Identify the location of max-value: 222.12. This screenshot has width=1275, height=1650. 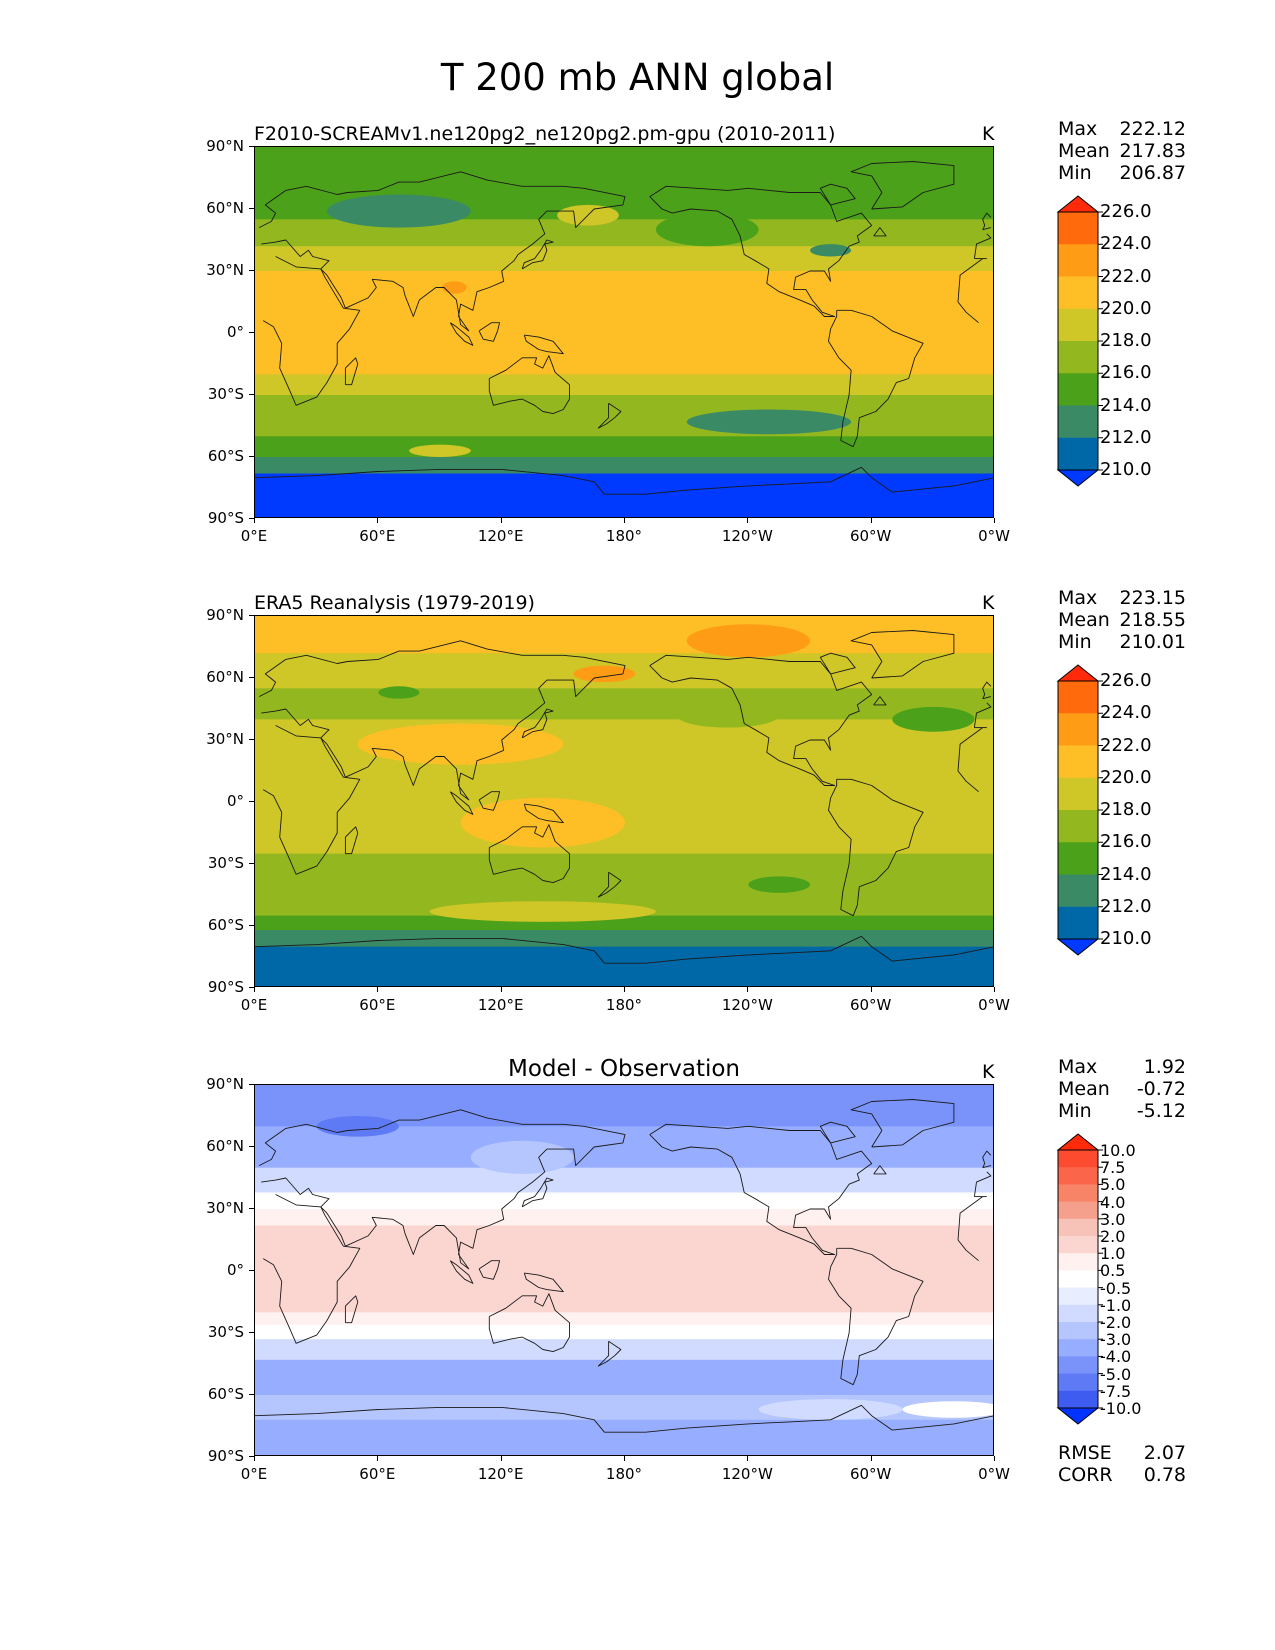
(1152, 129).